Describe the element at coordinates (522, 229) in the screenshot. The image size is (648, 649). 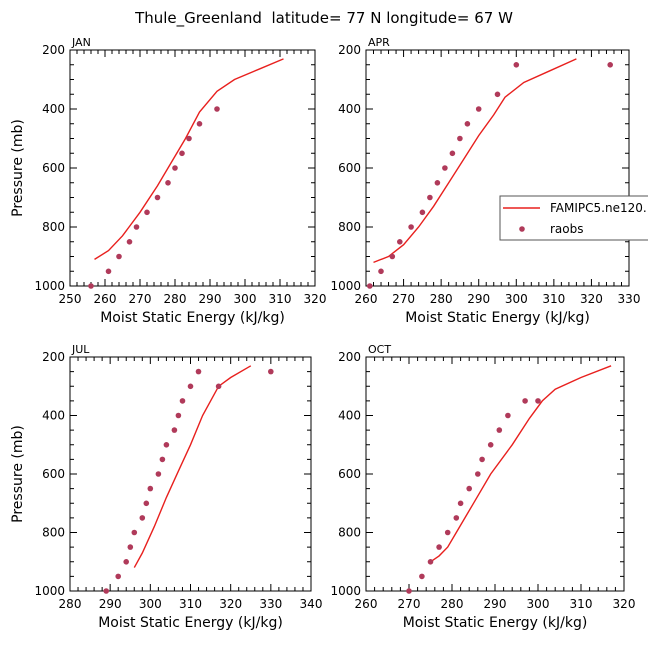
I see `legend-marker-swatch` at that location.